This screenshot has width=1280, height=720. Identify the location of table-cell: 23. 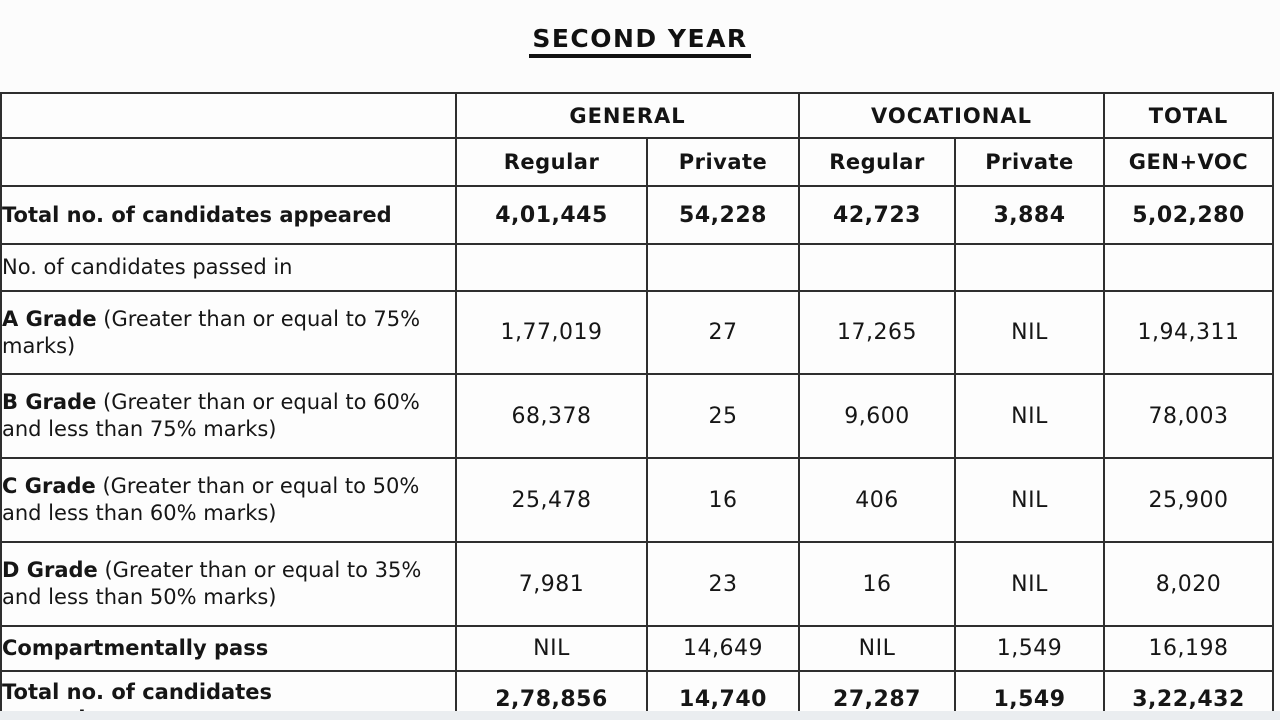
(723, 584).